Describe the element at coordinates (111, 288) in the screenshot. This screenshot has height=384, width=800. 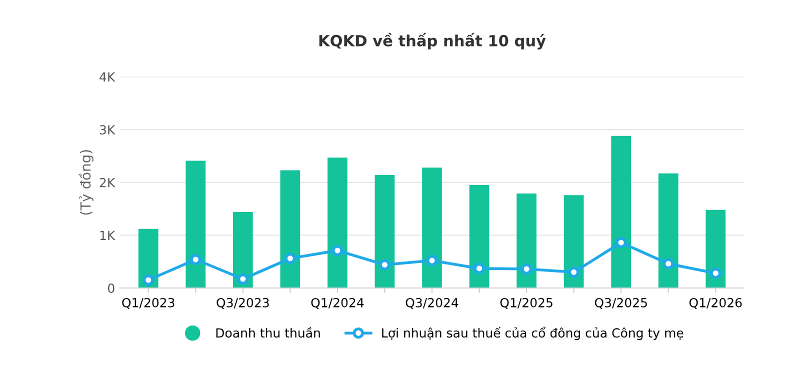
I see `y-tick-label: 0` at that location.